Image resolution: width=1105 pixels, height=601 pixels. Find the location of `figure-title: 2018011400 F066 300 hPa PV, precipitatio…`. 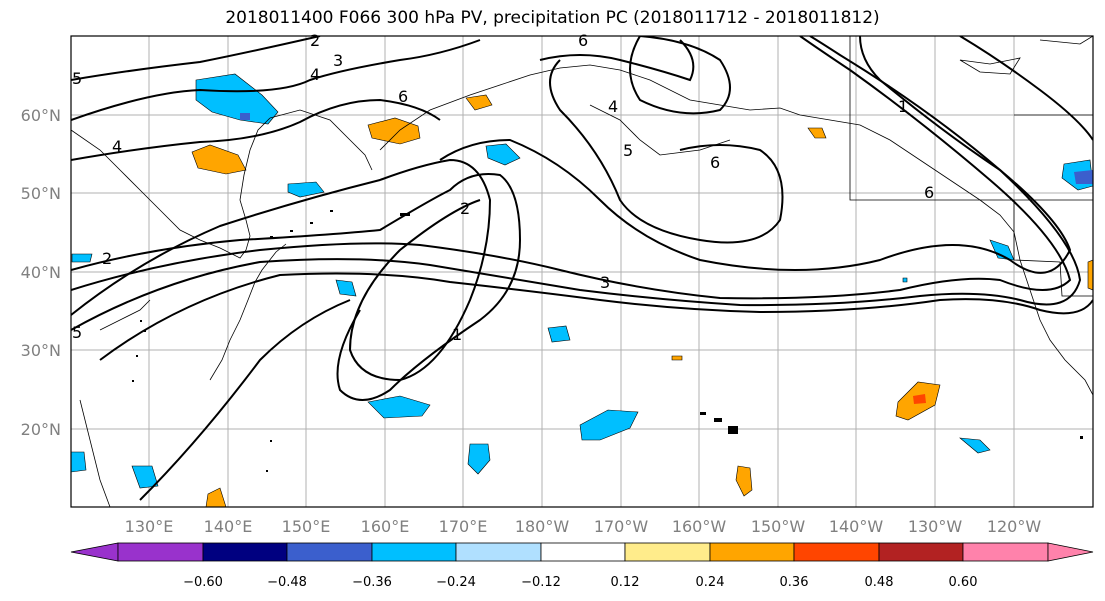

figure-title: 2018011400 F066 300 hPa PV, precipitatio… is located at coordinates (552, 18).